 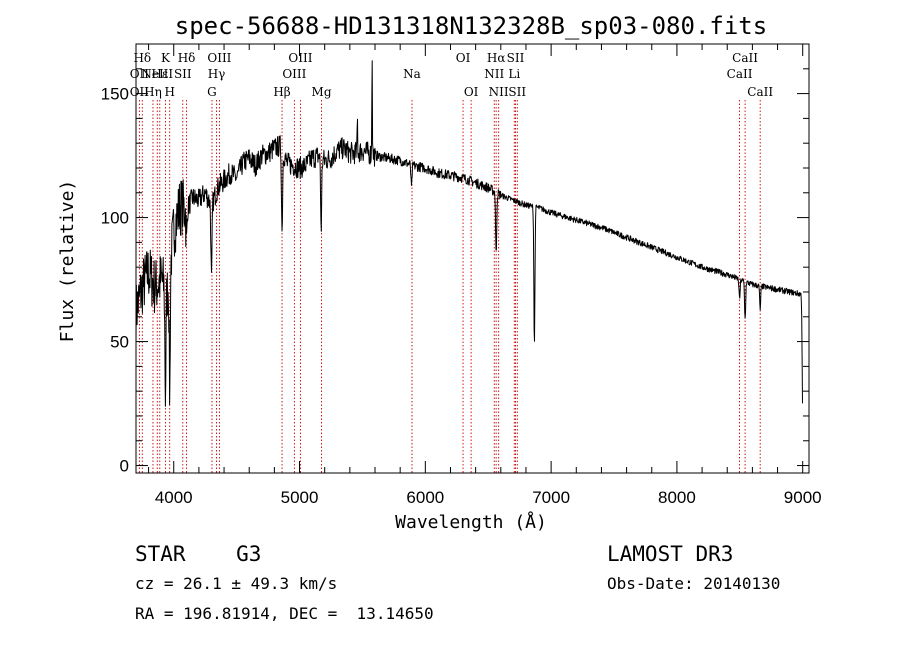 I want to click on survey-name: LAMOST DR3, so click(x=670, y=554).